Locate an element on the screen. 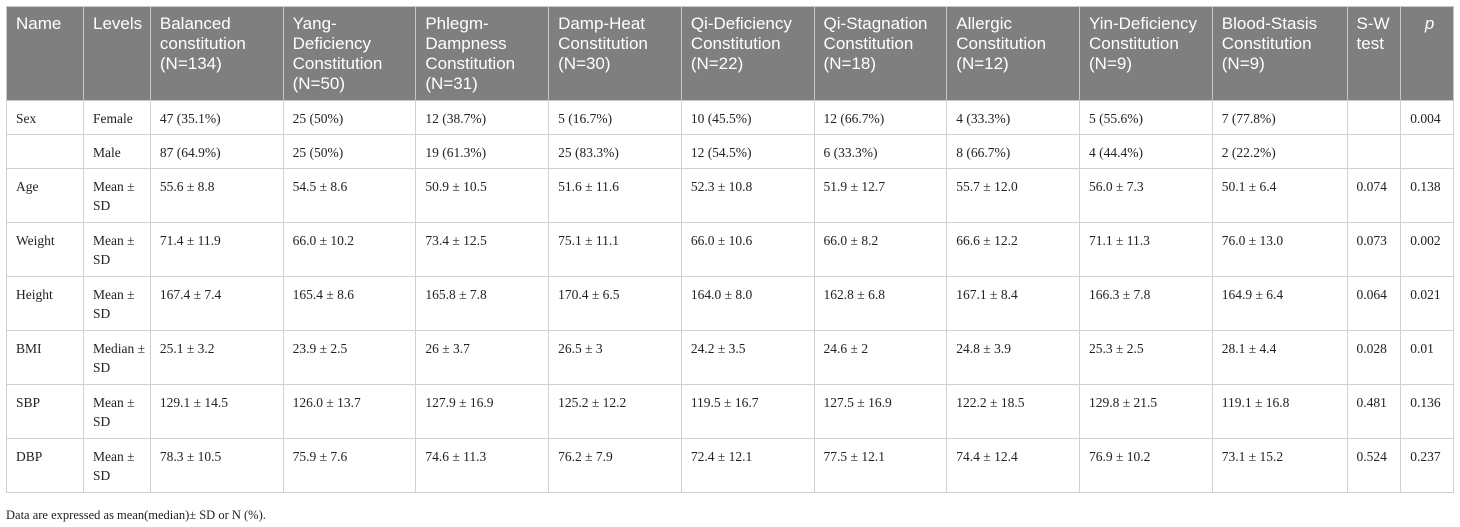 This screenshot has height=527, width=1460. header-phlegm-dampness: Phlegm-Dampness Constitution (N=31) is located at coordinates (482, 53).